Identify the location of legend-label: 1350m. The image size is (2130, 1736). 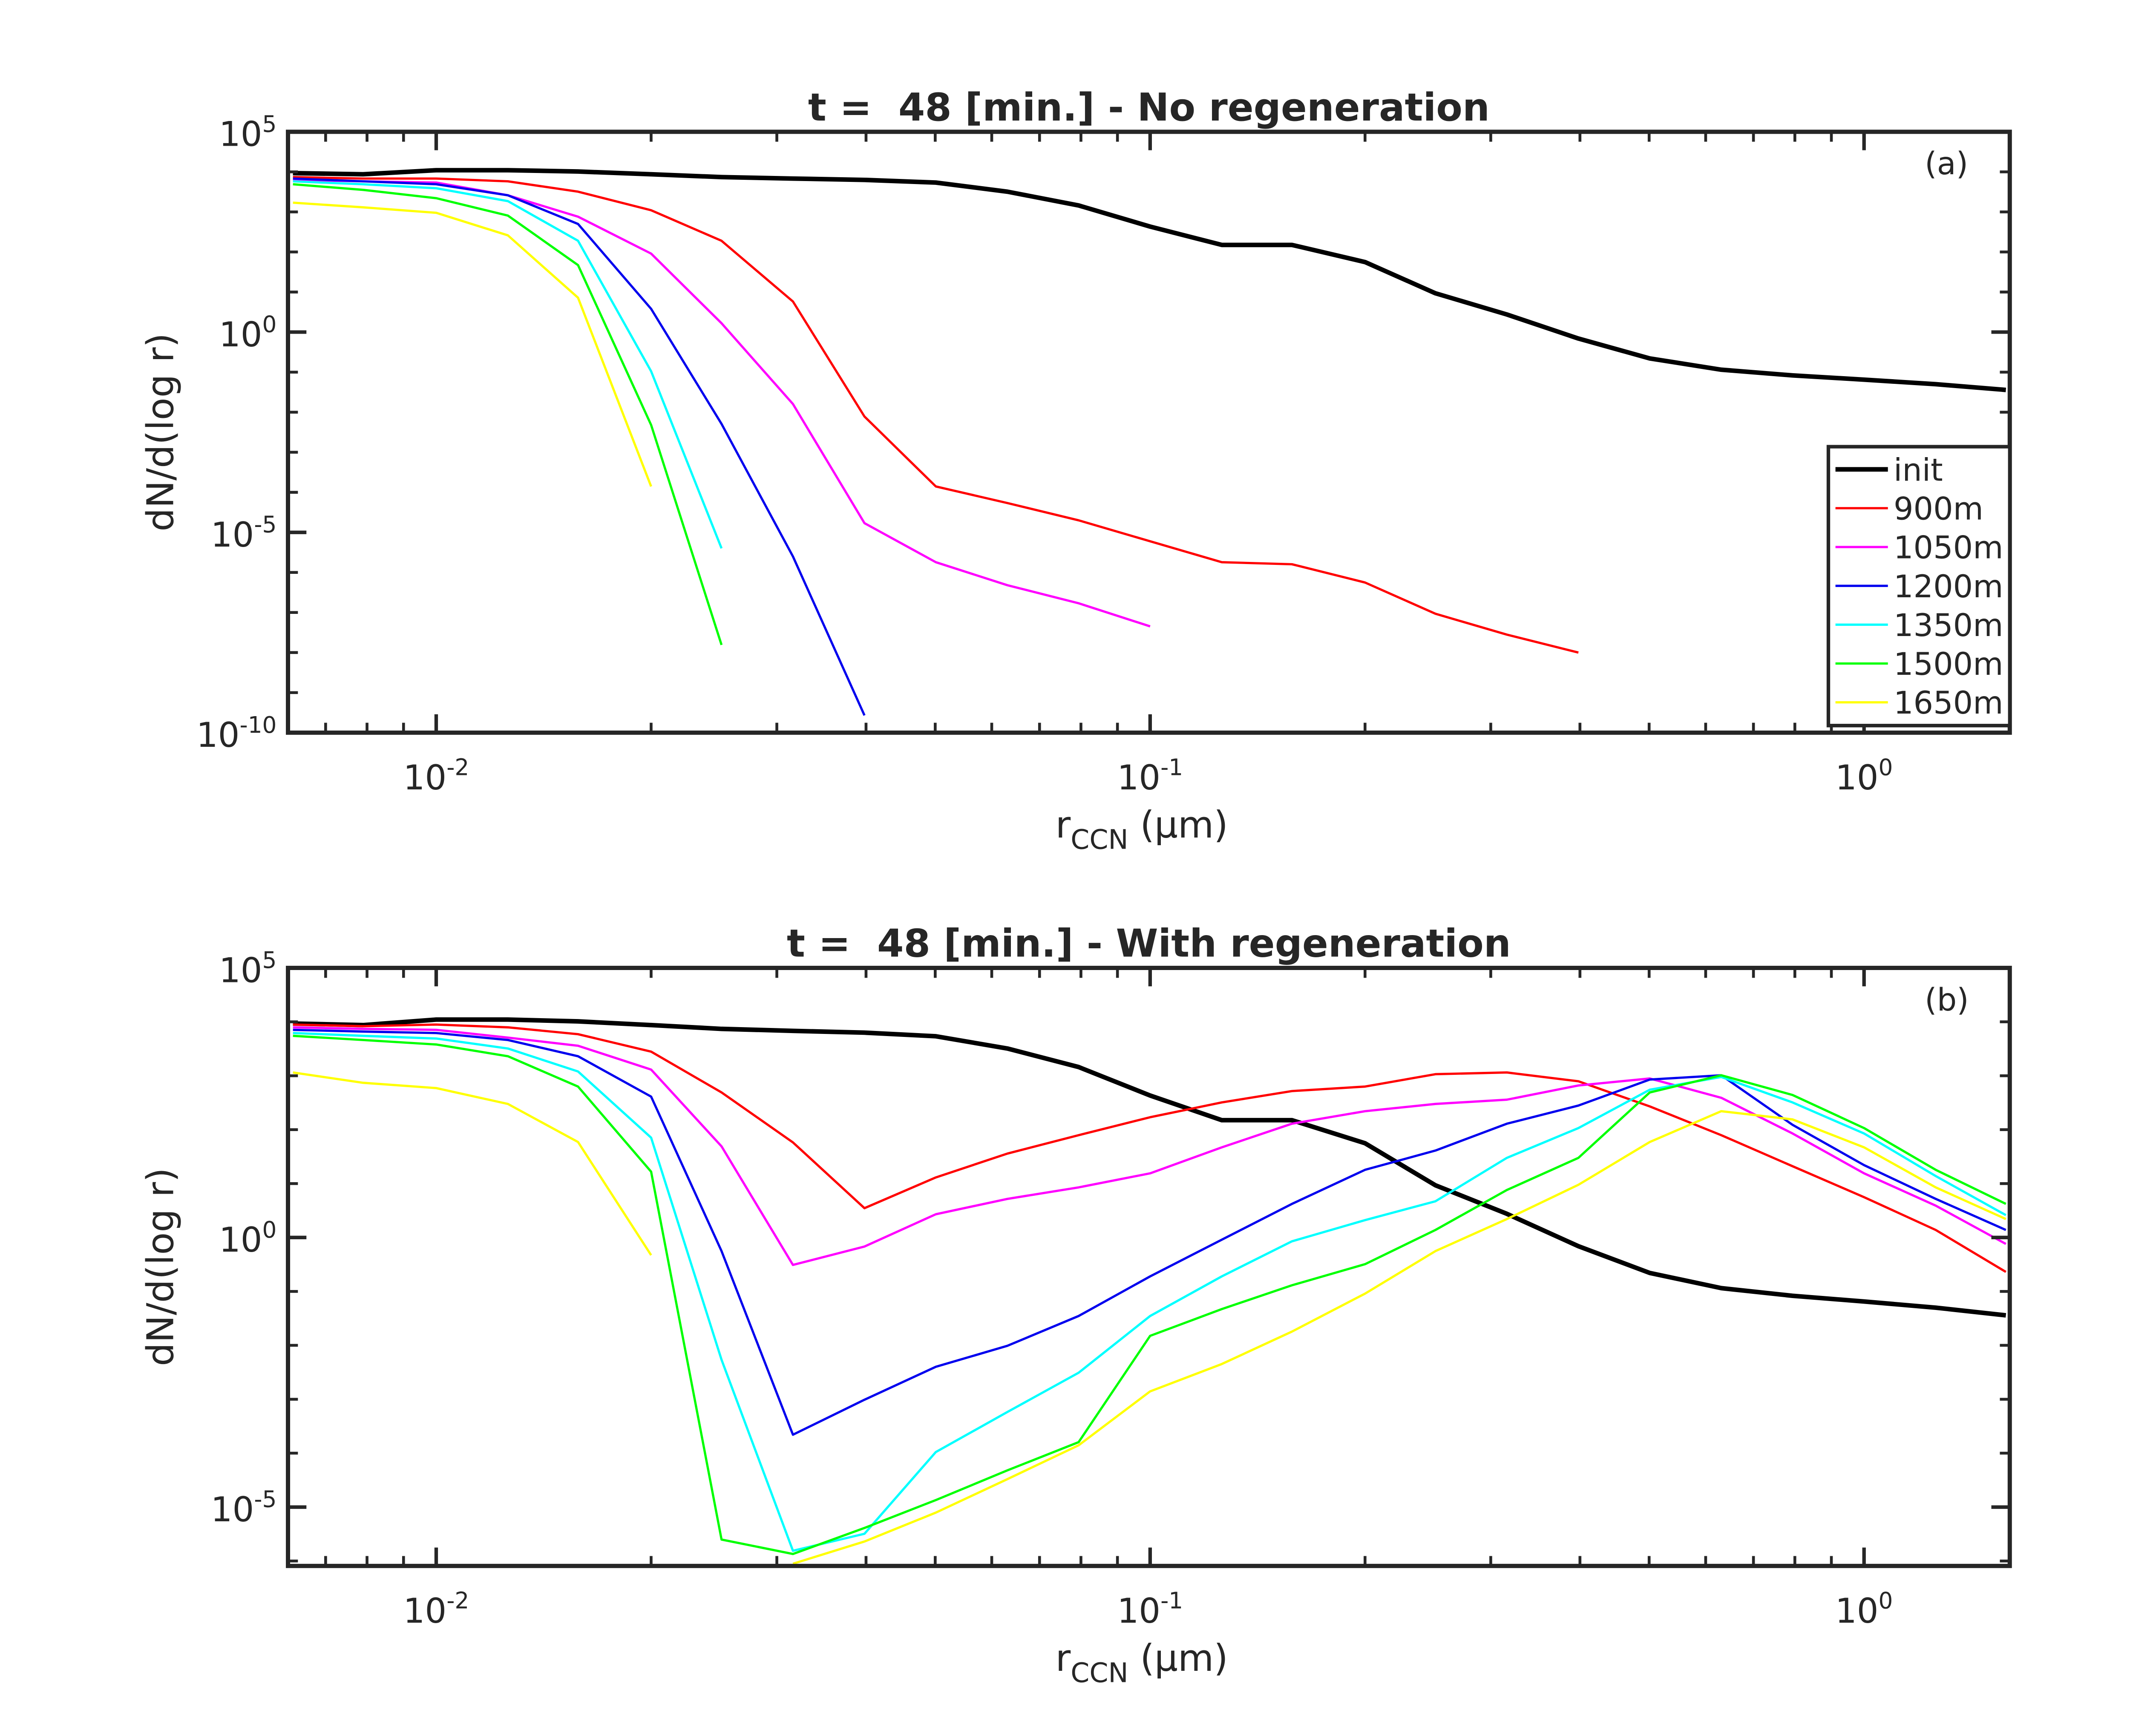
(1948, 625).